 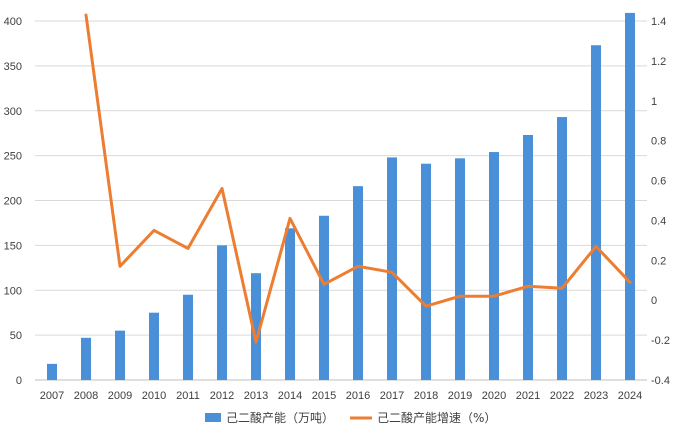 I want to click on left-tick-label: 400, so click(x=13, y=22).